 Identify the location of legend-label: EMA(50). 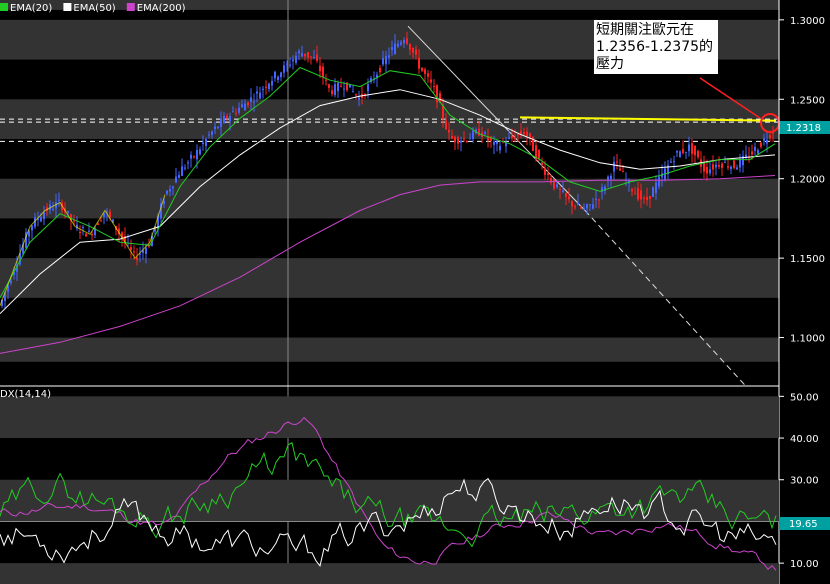
(94, 8).